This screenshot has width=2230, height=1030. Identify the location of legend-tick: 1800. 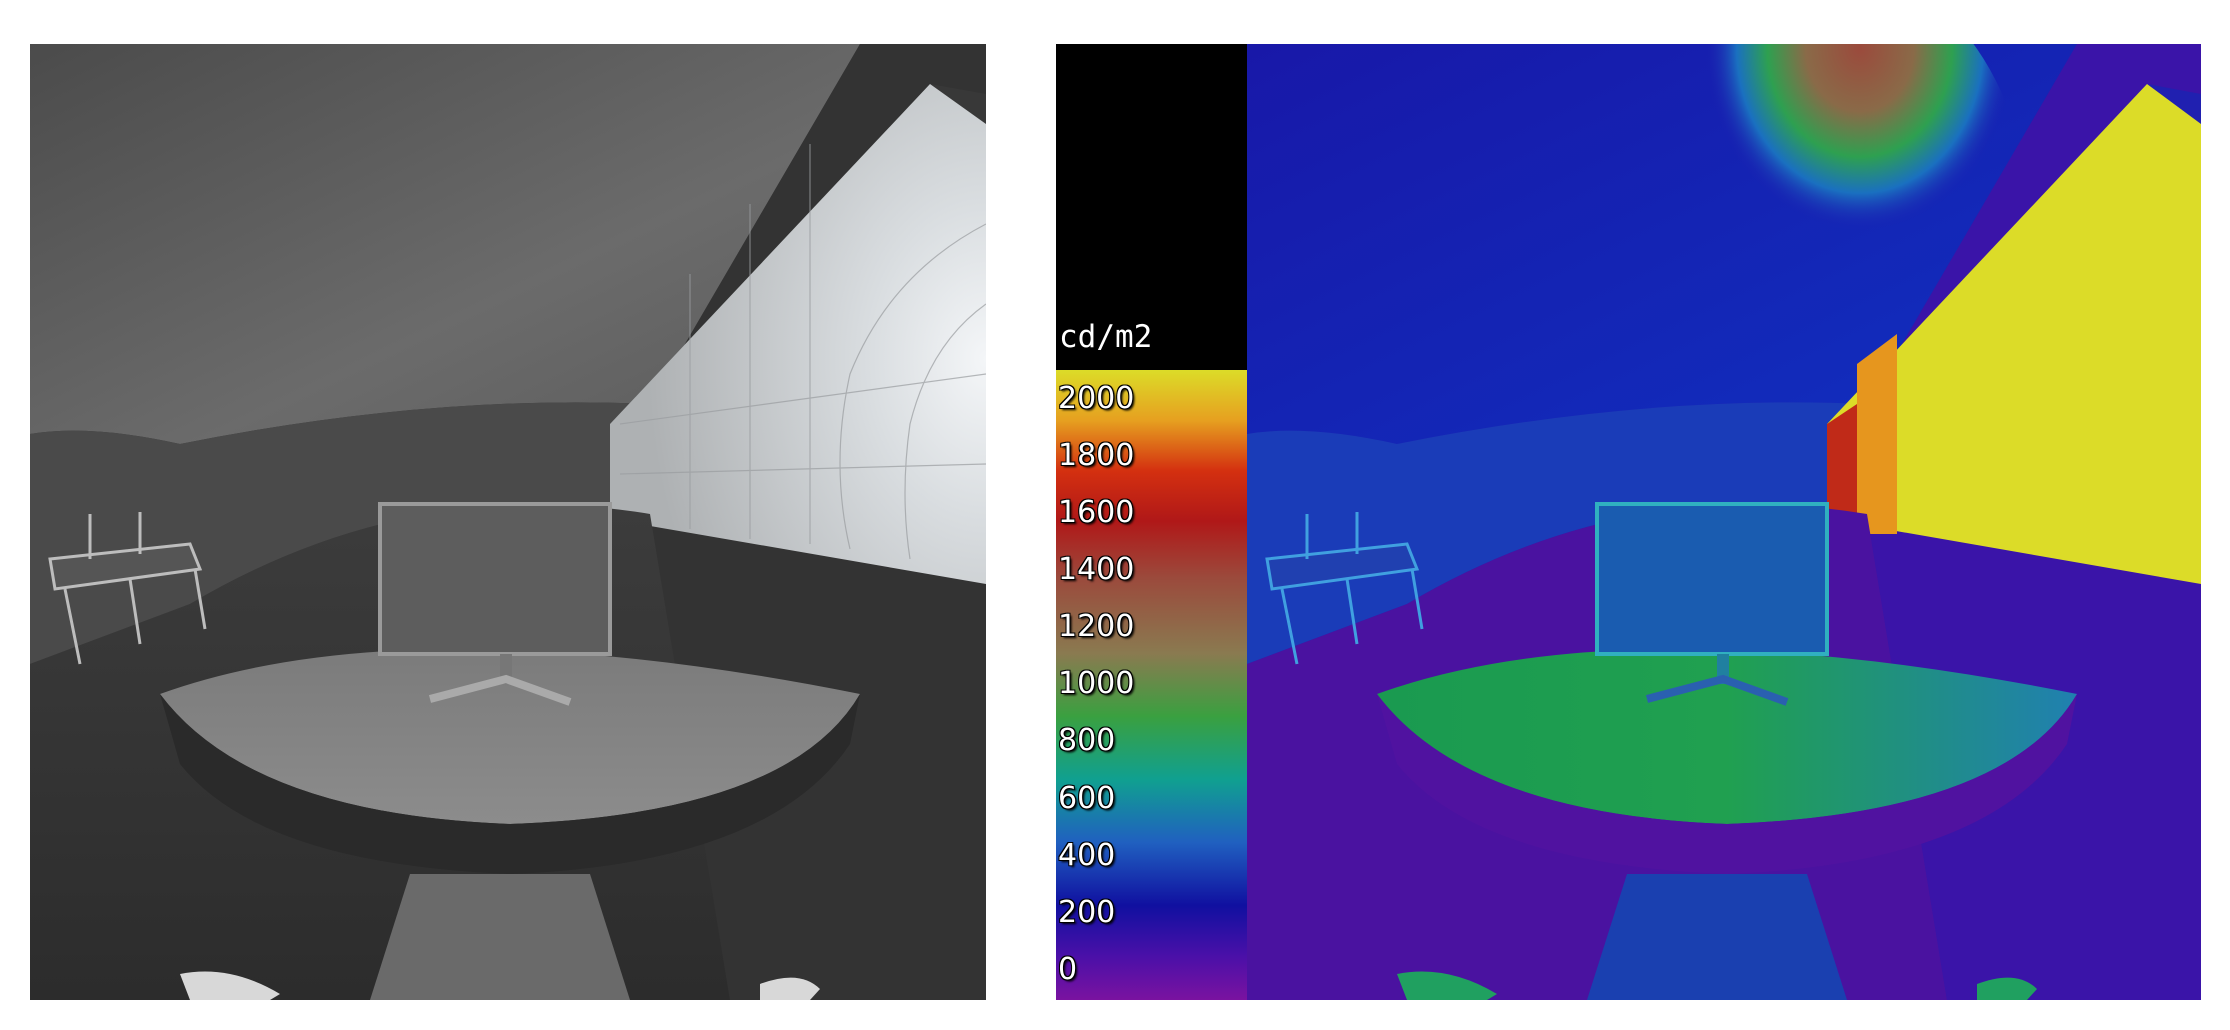
(1096, 455).